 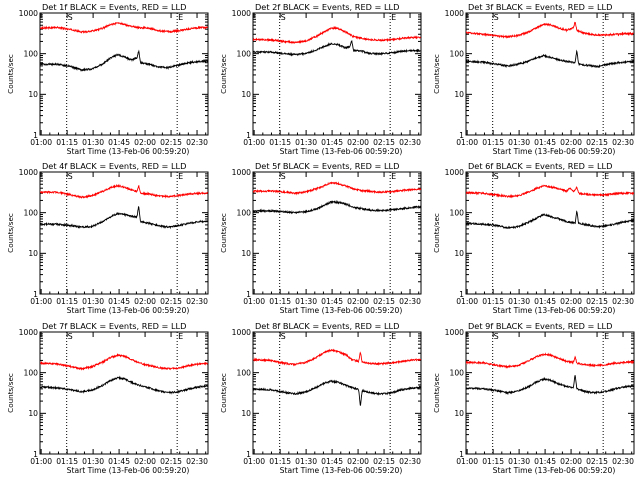 What do you see at coordinates (114, 326) in the screenshot?
I see `panel-title: Det 7f BLACK = Events, RED = LLD` at bounding box center [114, 326].